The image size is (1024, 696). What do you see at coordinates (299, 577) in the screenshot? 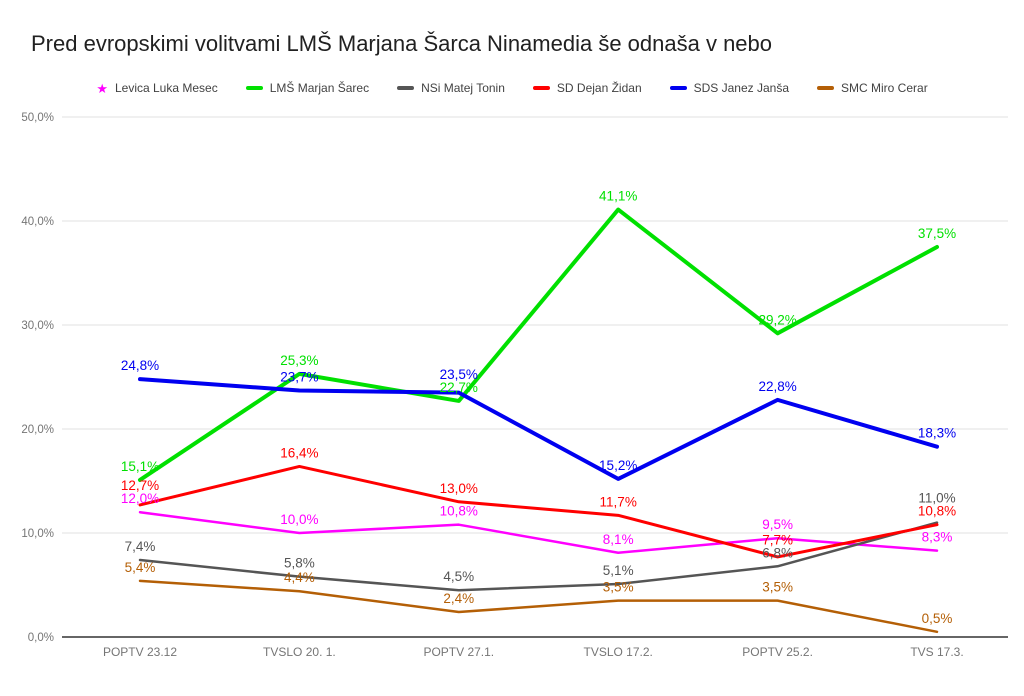
I see `data-label-smc-miro-cerar: 4,4%` at bounding box center [299, 577].